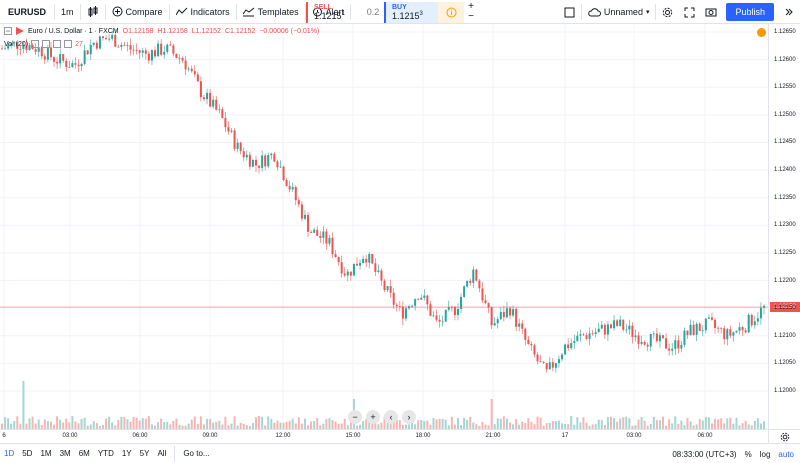 This screenshot has width=800, height=463. Describe the element at coordinates (46, 453) in the screenshot. I see `range-1m: 1M` at that location.